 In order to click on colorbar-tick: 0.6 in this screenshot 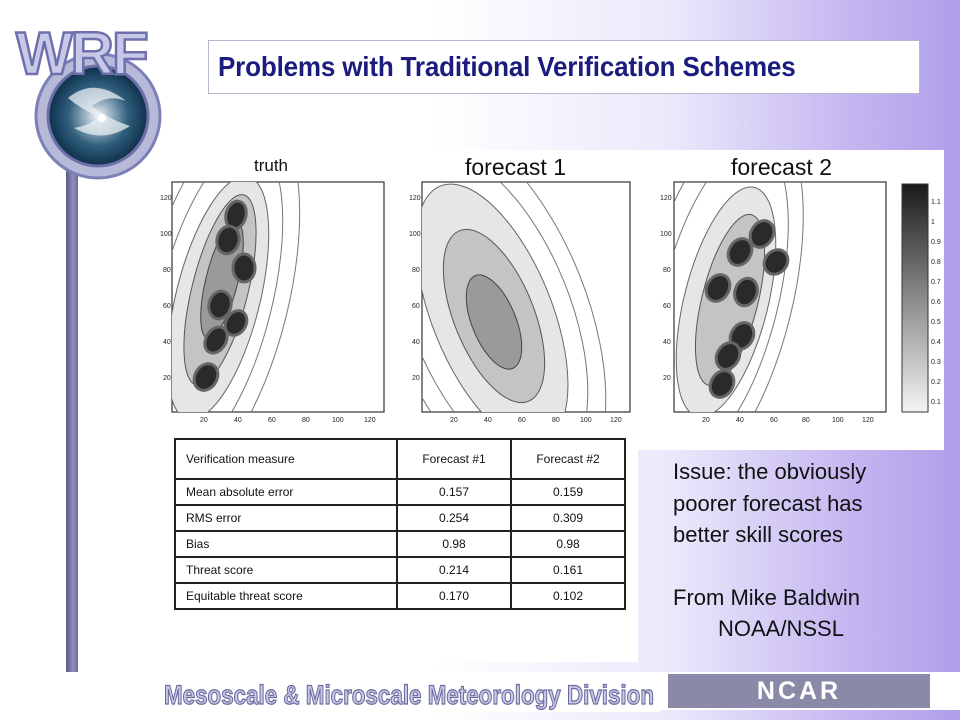, I will do `click(936, 302)`.